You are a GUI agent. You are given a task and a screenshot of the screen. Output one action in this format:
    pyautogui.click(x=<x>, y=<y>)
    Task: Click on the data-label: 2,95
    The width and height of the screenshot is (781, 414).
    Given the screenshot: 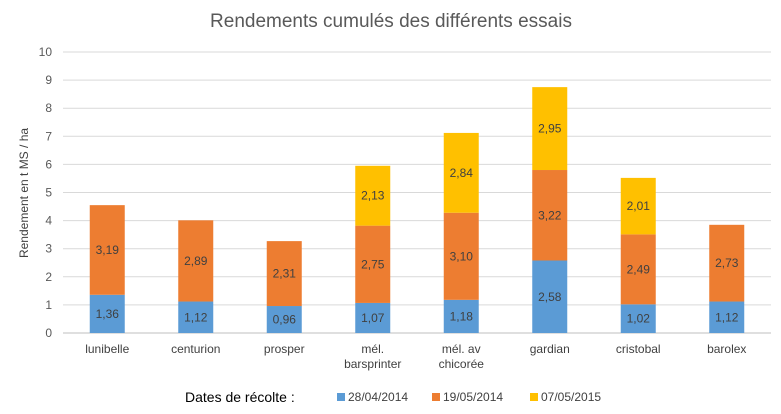 What is the action you would take?
    pyautogui.click(x=550, y=129)
    